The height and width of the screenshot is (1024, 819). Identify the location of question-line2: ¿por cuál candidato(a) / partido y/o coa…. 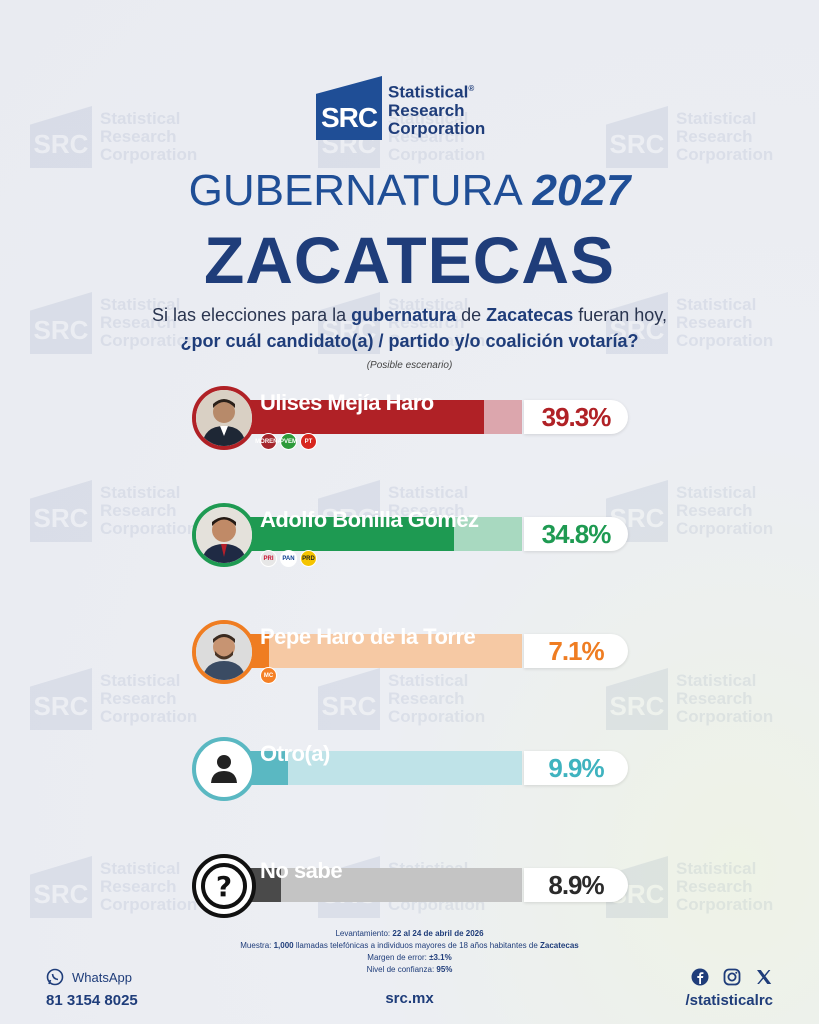
(409, 341).